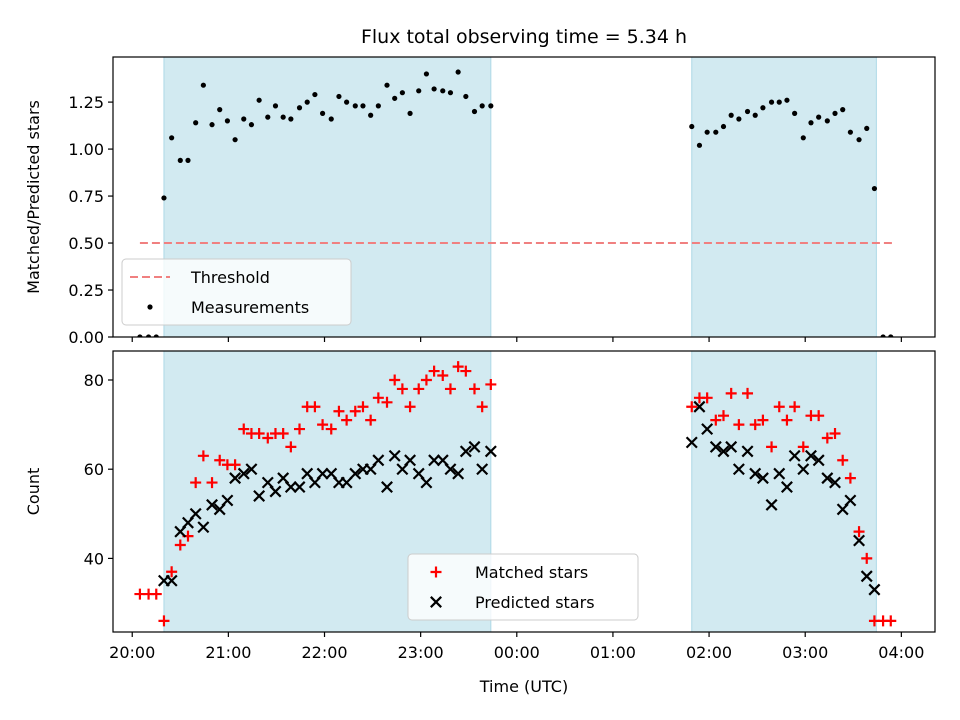  What do you see at coordinates (436, 602) in the screenshot?
I see `legend-predicted-swatch` at bounding box center [436, 602].